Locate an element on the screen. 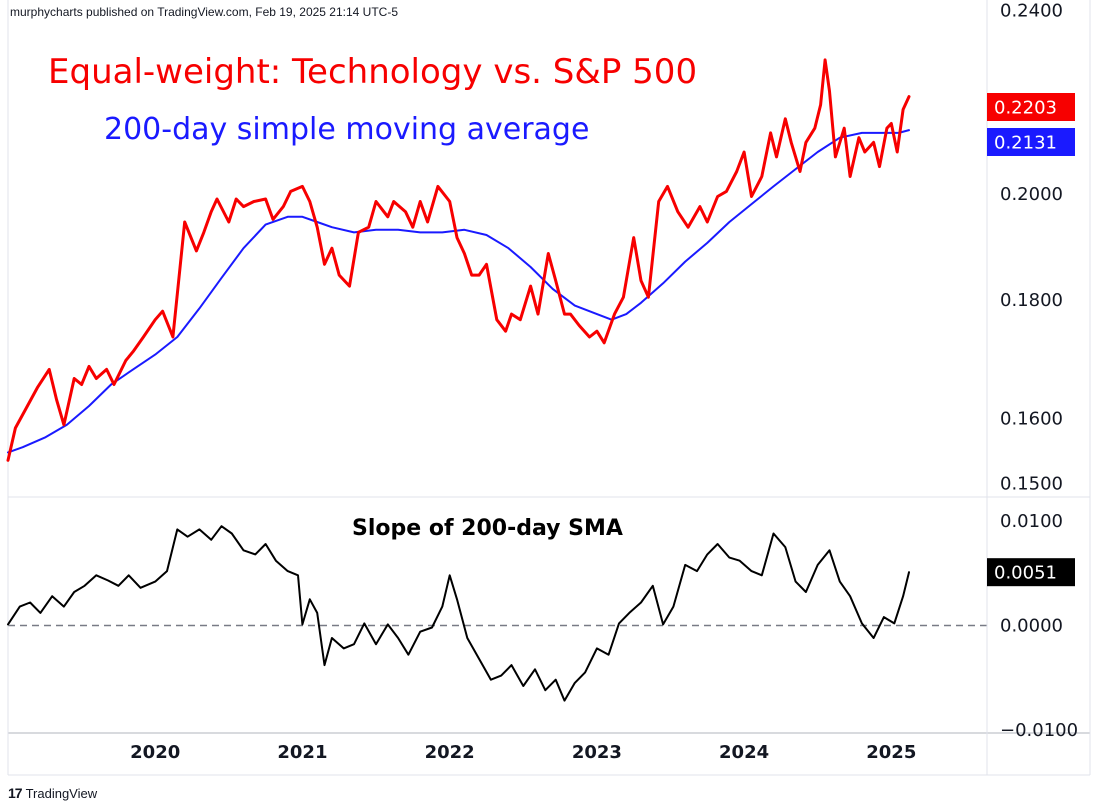 This screenshot has width=1100, height=809. last-value-labels: 0.2203 0.2131 0.0051 is located at coordinates (1031, 340).